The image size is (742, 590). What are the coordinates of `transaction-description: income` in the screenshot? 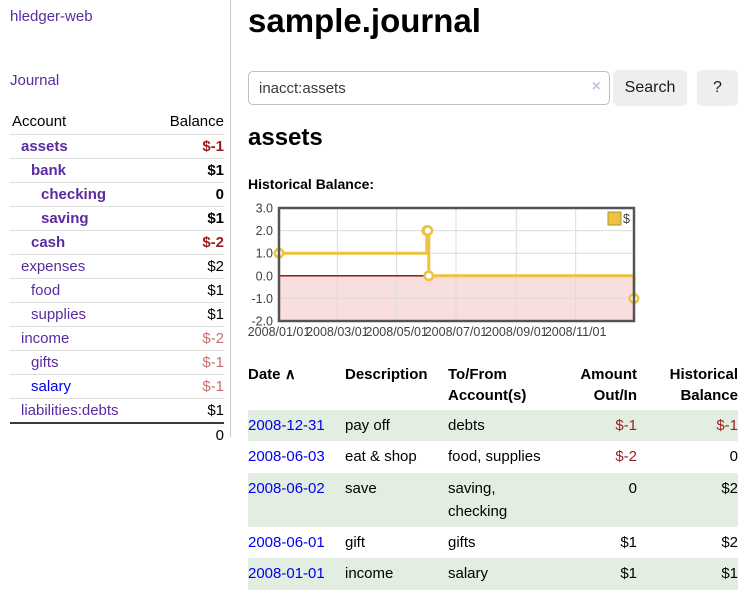 It's located at (396, 574).